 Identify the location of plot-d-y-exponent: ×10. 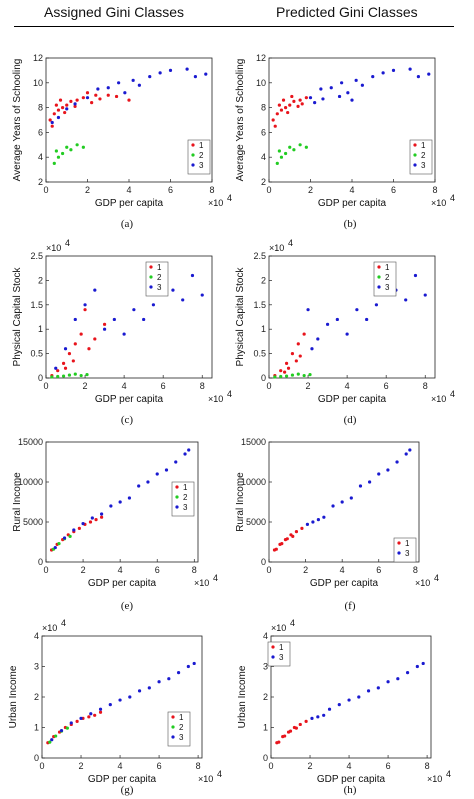
(276, 248).